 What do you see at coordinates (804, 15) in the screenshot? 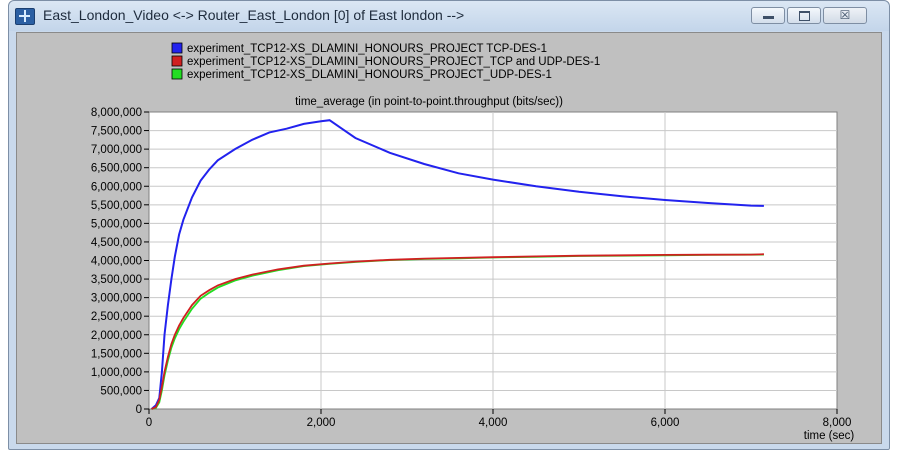
I see `maximize-button` at bounding box center [804, 15].